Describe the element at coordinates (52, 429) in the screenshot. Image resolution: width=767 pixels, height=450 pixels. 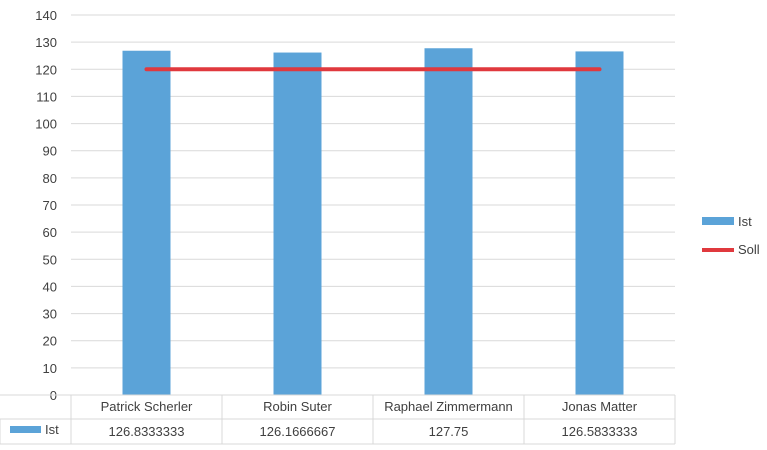
I see `table-row-label-ist: Ist` at that location.